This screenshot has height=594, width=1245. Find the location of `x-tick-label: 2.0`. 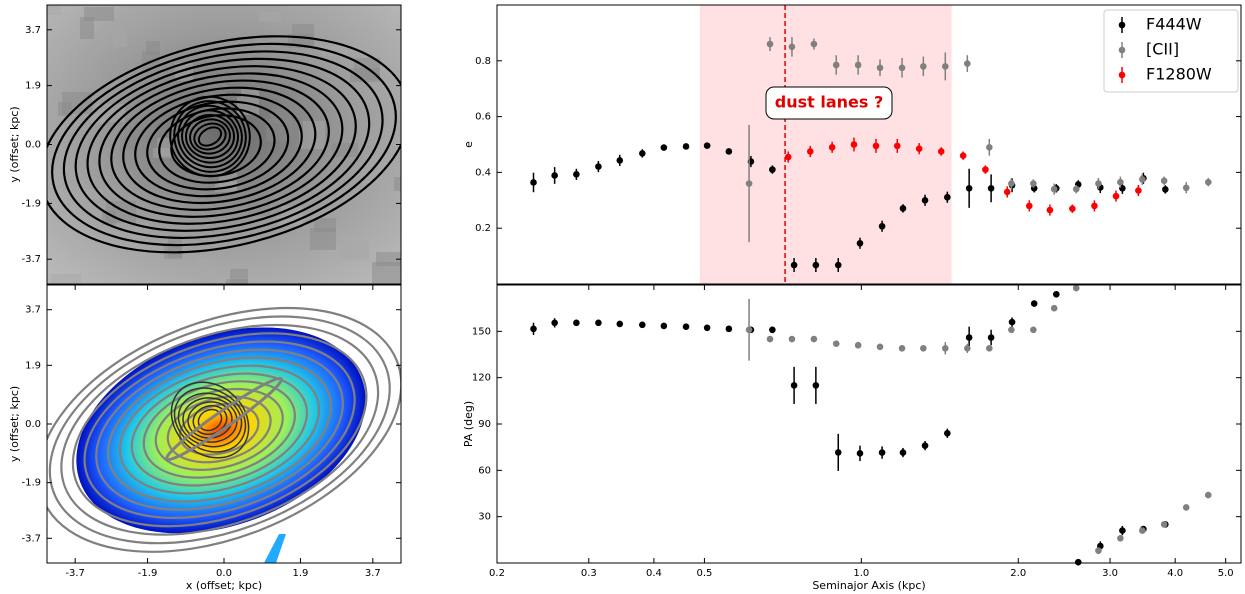

x-tick-label: 2.0 is located at coordinates (1018, 573).